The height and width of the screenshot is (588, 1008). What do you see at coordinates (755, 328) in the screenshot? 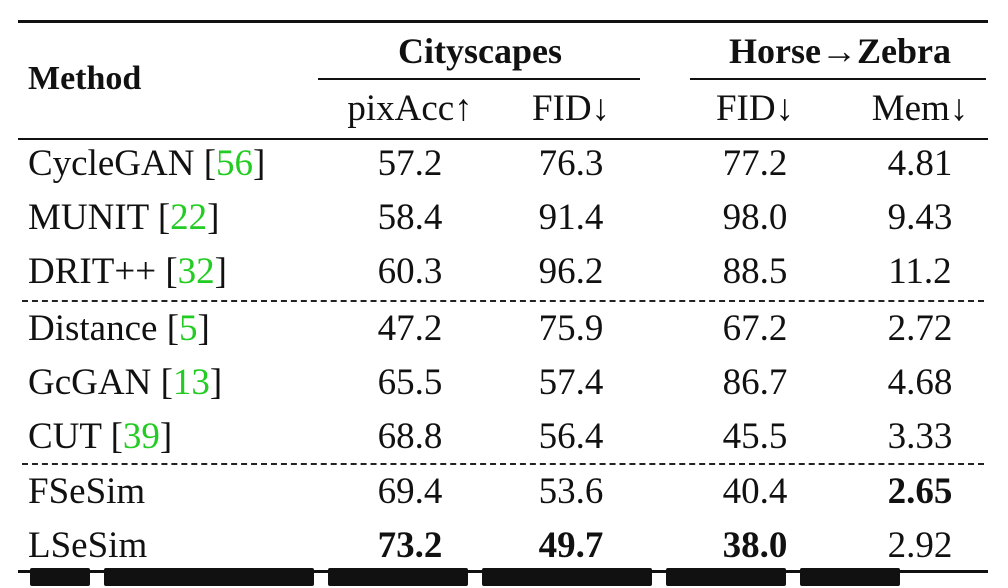
I see `table-cell: 67.2` at bounding box center [755, 328].